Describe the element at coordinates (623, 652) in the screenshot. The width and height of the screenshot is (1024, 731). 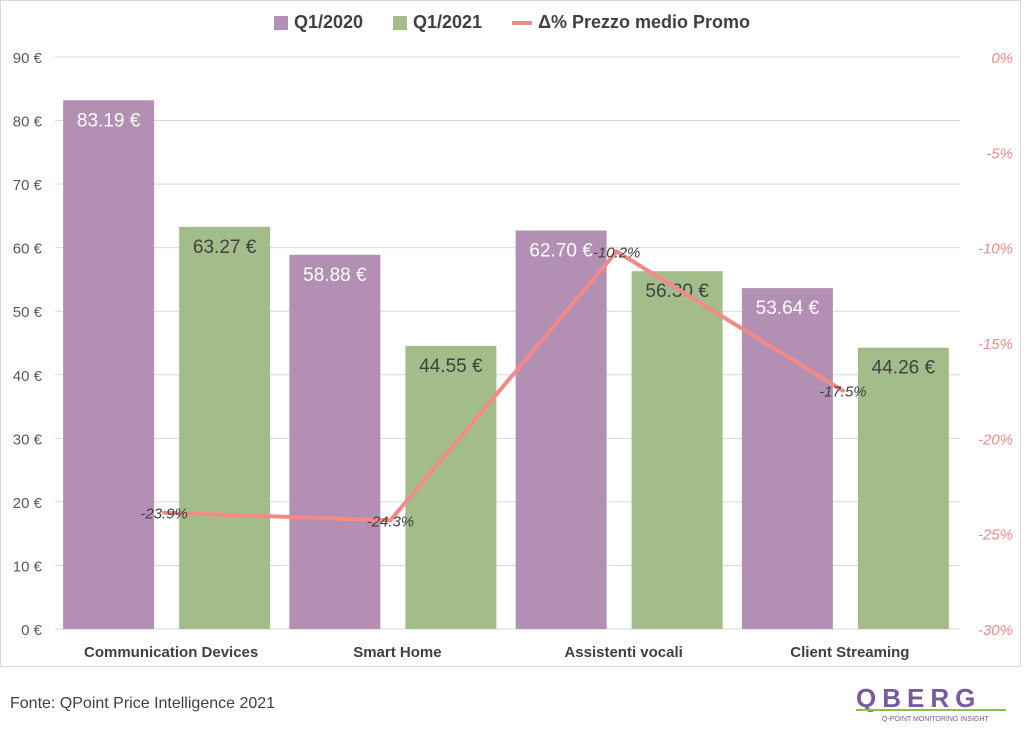
I see `x-category-label: Assistenti vocali` at that location.